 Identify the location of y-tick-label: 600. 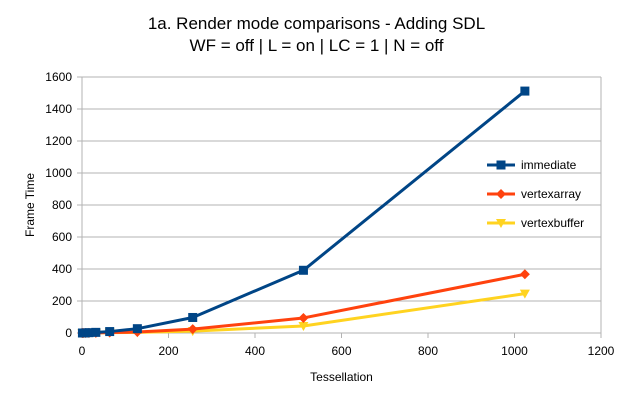
(62, 237).